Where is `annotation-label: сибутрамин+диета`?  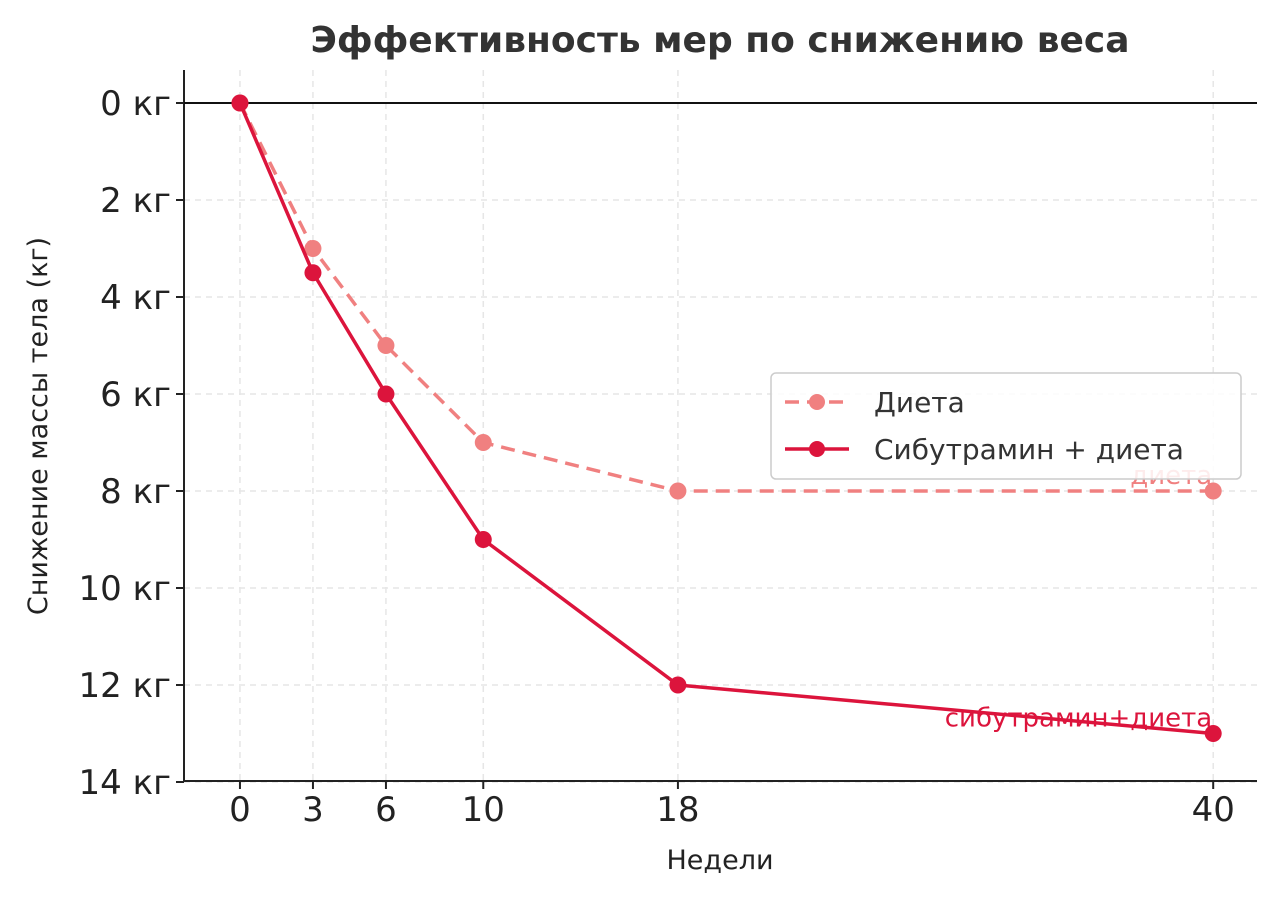
annotation-label: сибутрамин+диета is located at coordinates (1078, 719).